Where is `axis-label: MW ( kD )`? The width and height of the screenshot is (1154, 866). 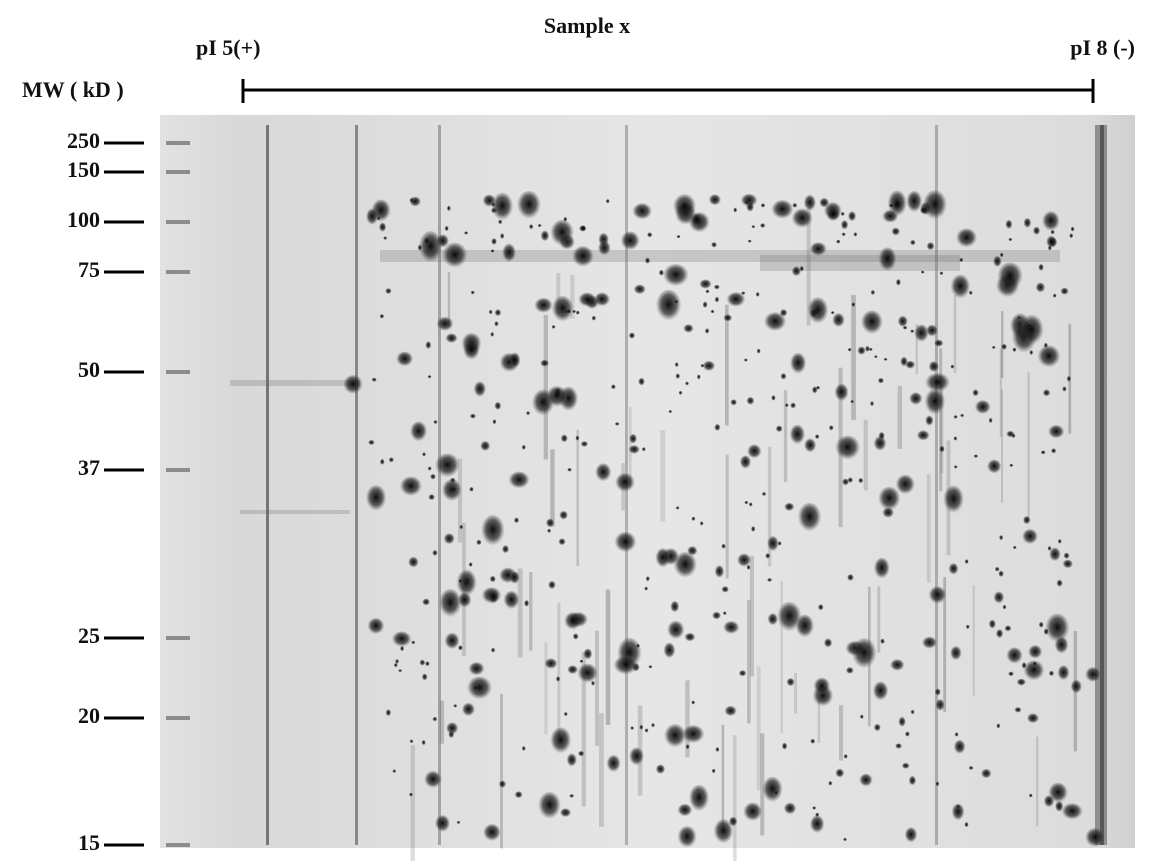
axis-label: MW ( kD ) is located at coordinates (73, 89).